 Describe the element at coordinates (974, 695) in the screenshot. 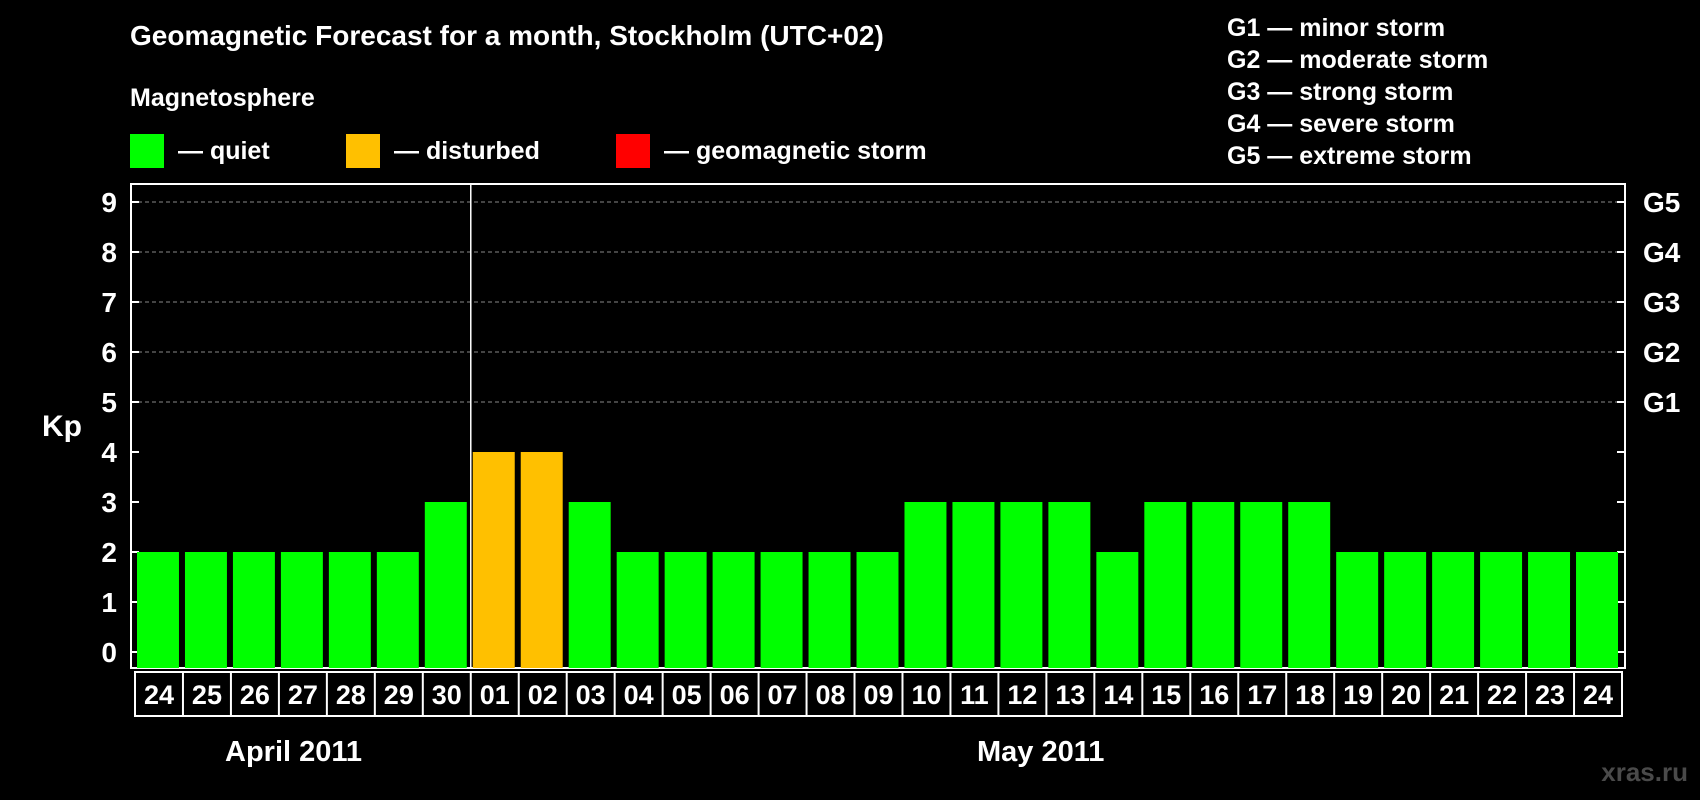

I see `x-tick-label: 11` at that location.